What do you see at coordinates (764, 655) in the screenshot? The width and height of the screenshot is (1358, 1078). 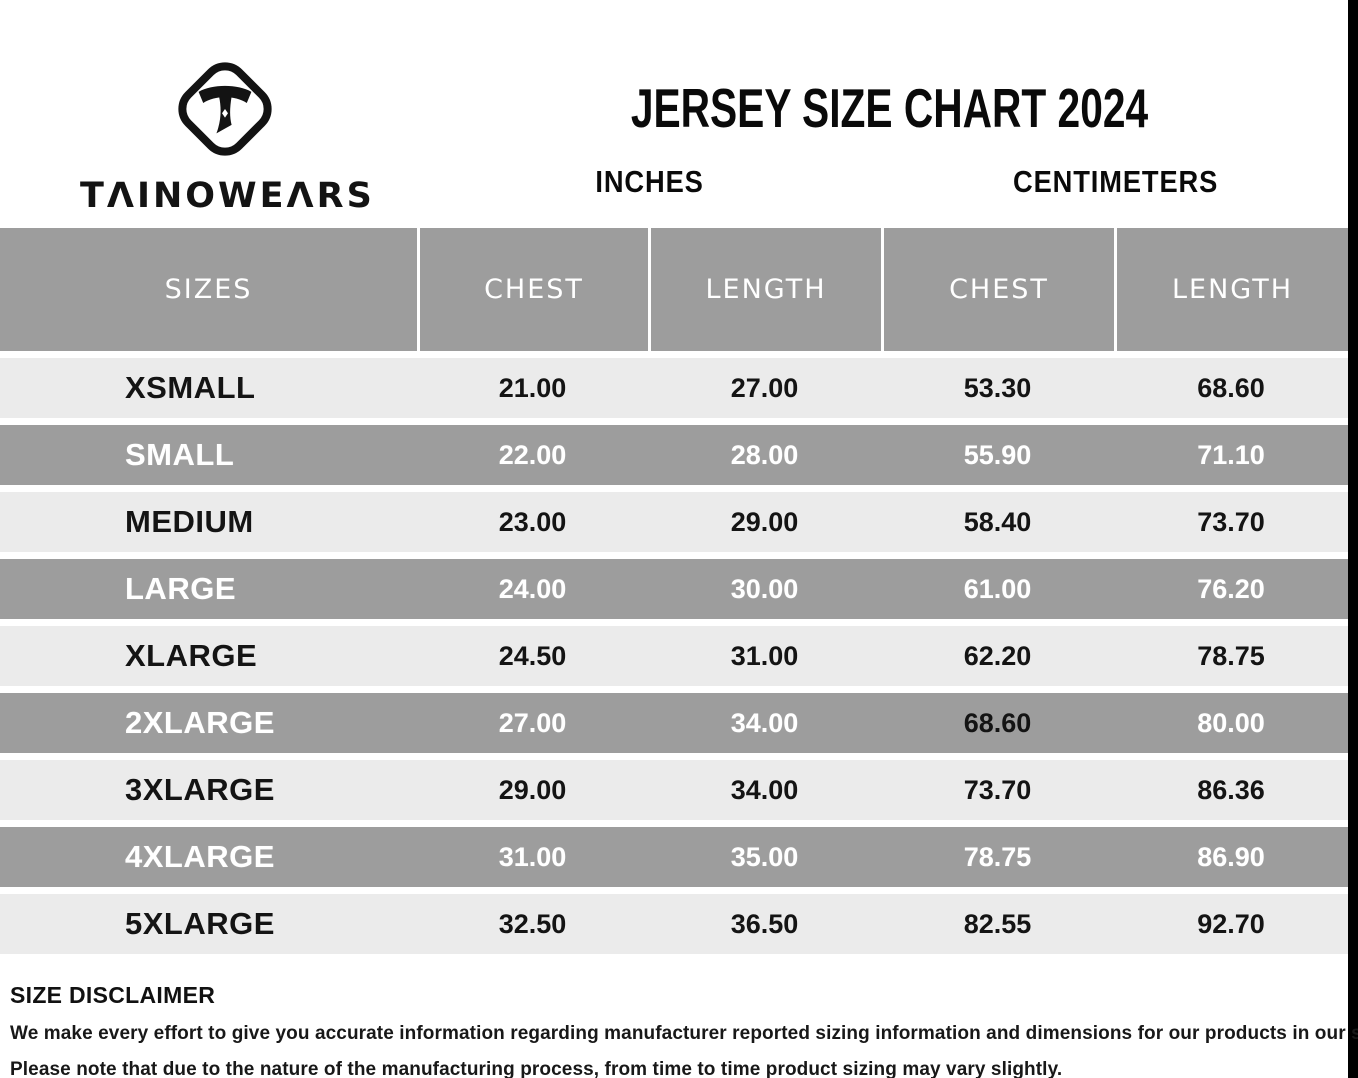 I see `length-in-cell: 31.00` at bounding box center [764, 655].